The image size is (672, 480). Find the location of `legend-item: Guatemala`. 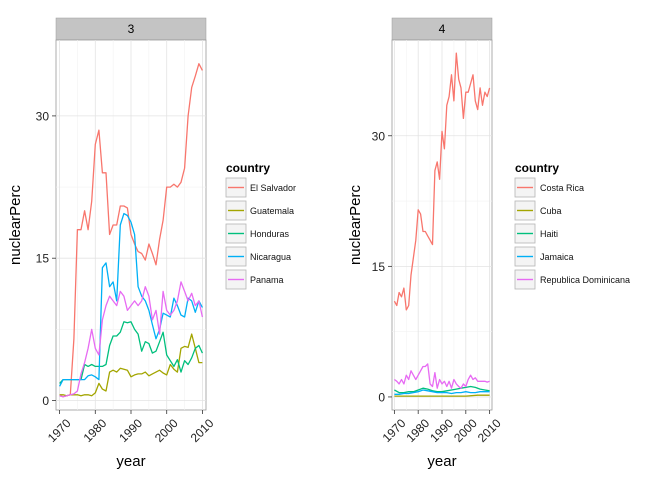

legend-item: Guatemala is located at coordinates (259, 210).